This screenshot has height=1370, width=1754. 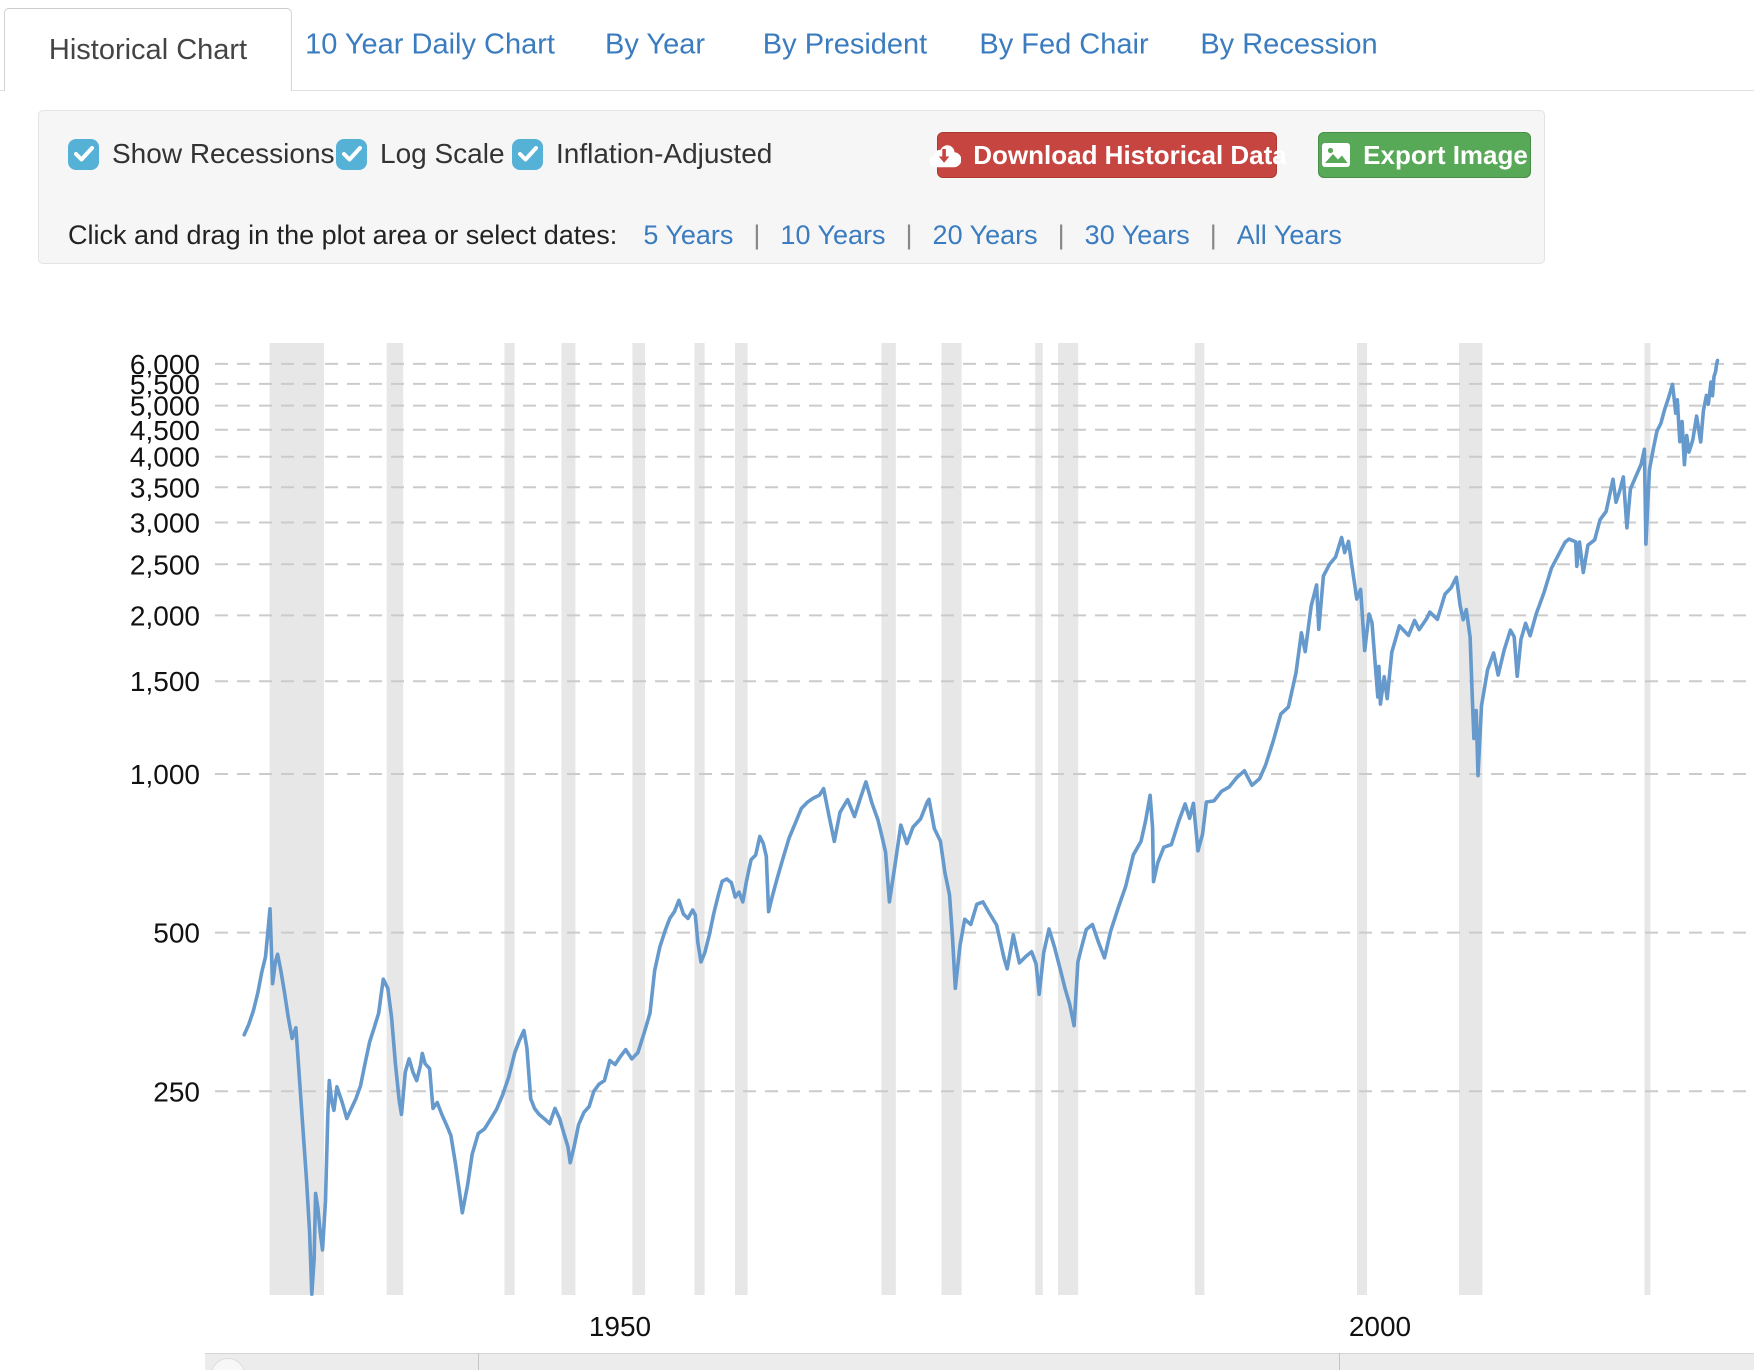 I want to click on y-axis-tick-label: 2,000, so click(x=165, y=615).